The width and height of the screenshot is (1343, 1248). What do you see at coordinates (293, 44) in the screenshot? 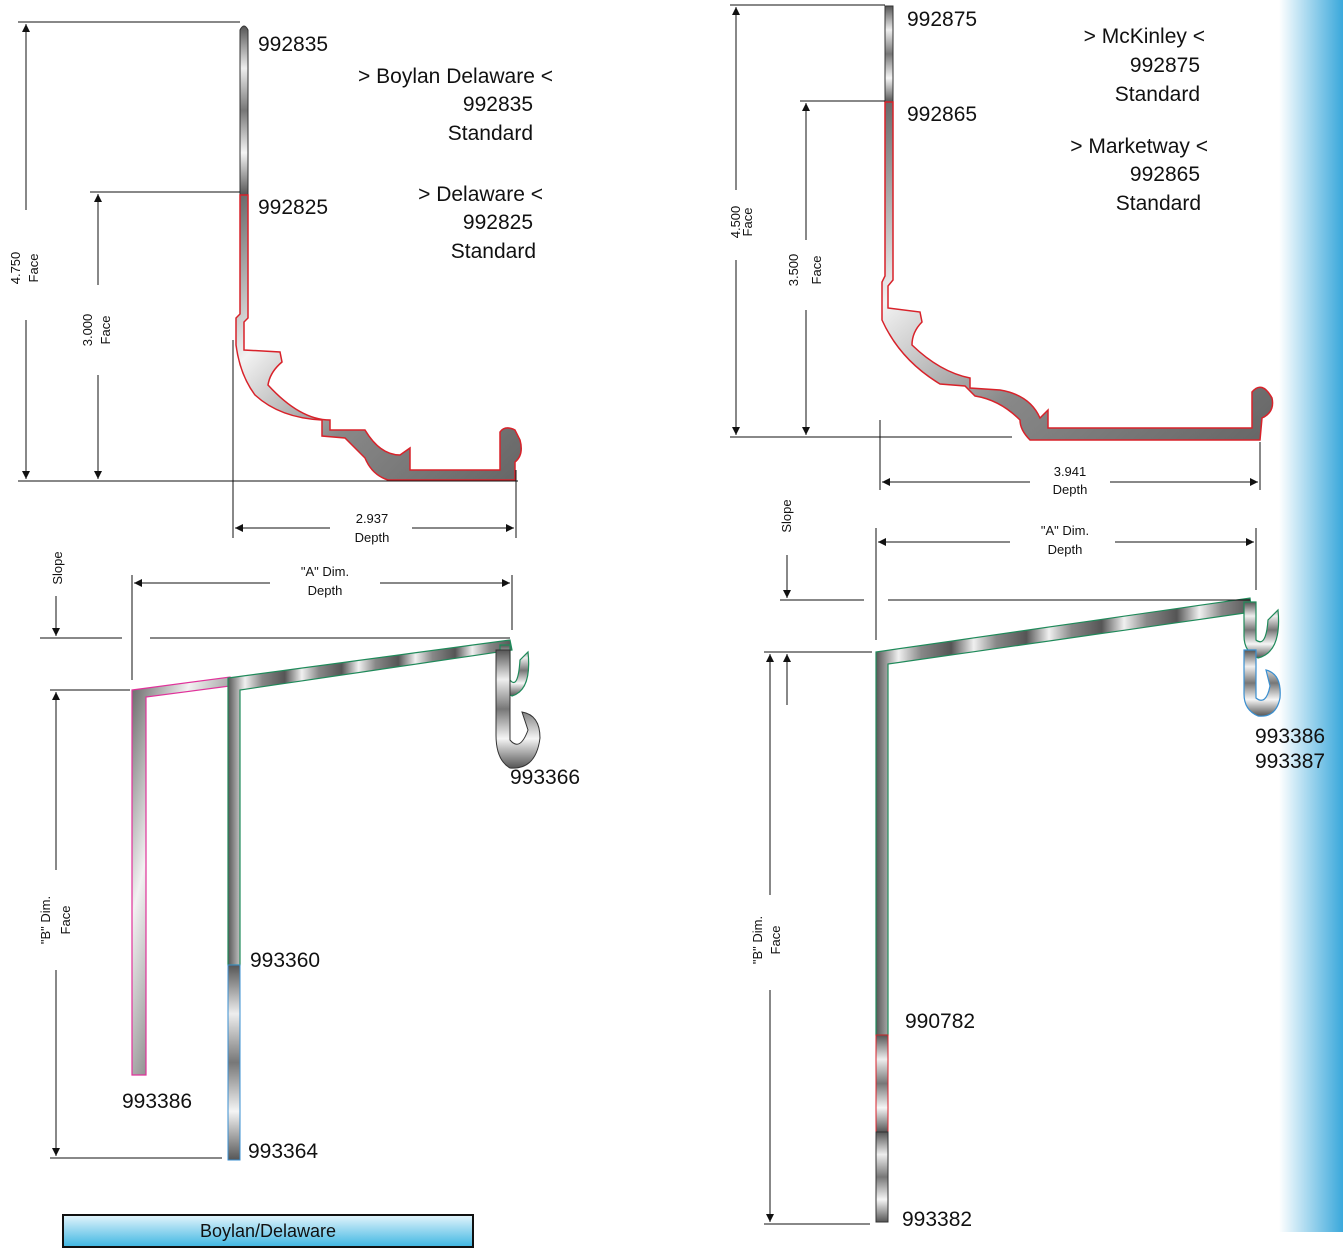
I see `part-label: 992835` at bounding box center [293, 44].